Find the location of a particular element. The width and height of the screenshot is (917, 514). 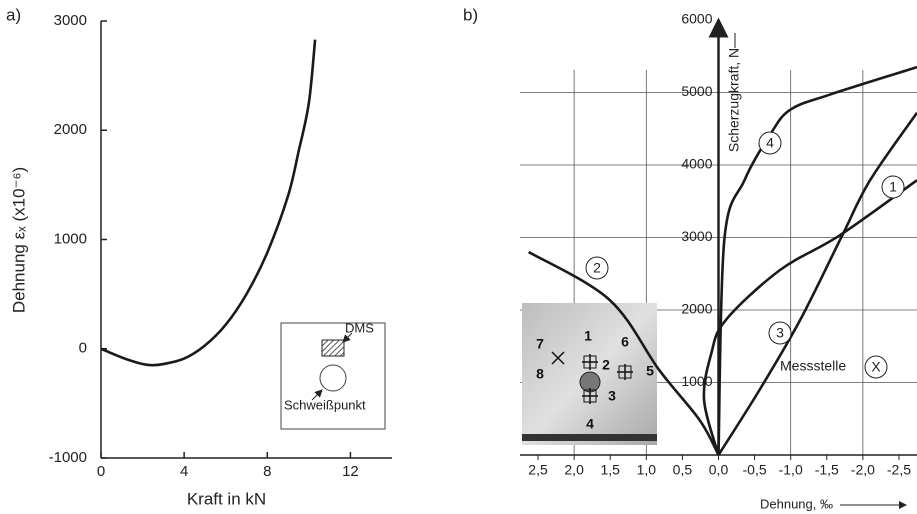

series-label: 1 is located at coordinates (893, 187).